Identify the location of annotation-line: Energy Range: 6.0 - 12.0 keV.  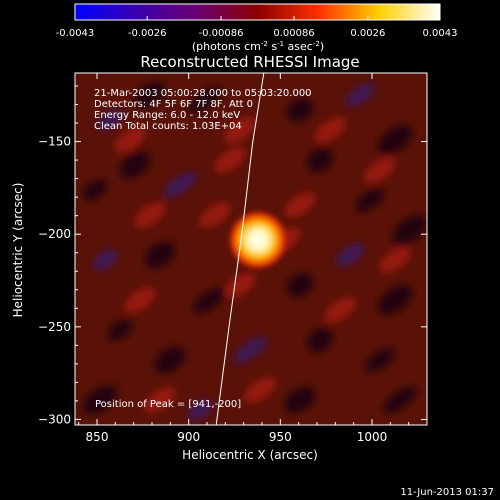
(167, 115).